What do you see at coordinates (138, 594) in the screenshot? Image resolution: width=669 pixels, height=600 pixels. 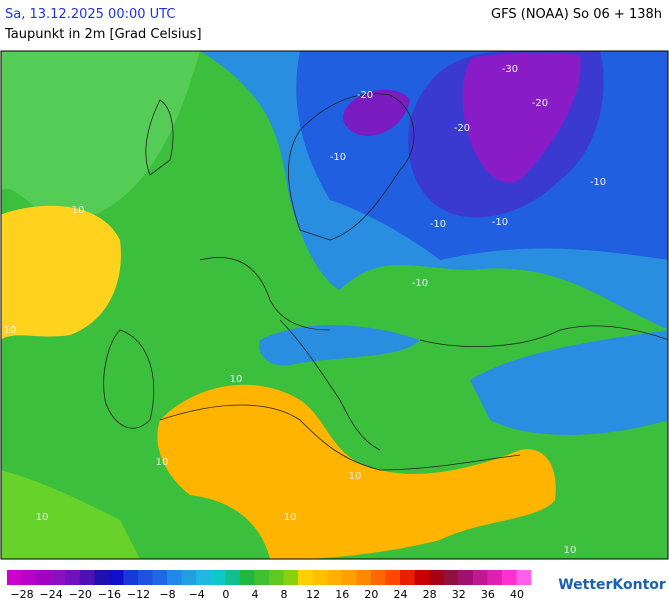 I see `legend-tick-label: −12` at bounding box center [138, 594].